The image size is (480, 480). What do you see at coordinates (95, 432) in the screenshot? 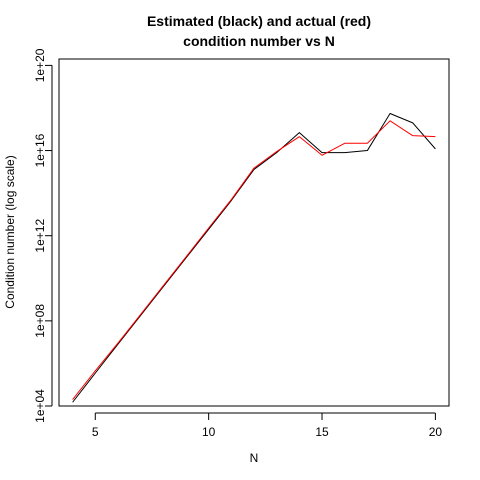
I see `x-tick-label: 5` at bounding box center [95, 432].